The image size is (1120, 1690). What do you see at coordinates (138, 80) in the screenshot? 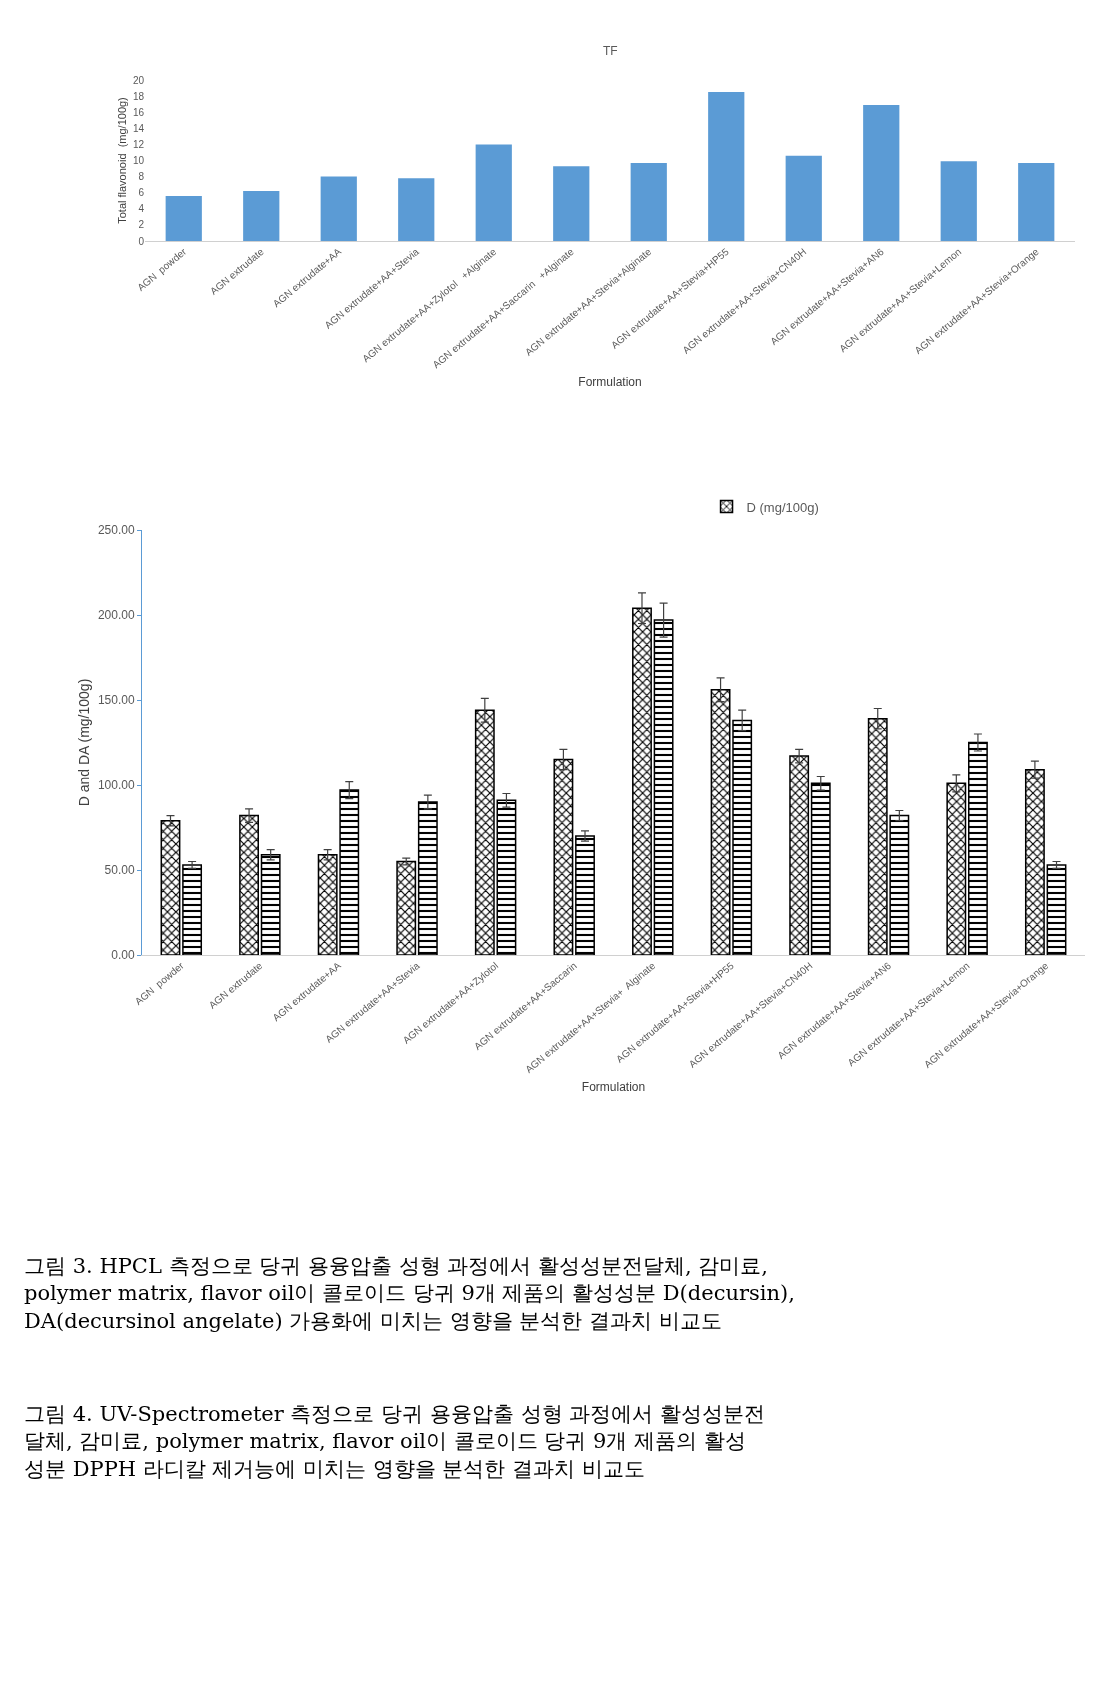
I see `y-tick-label: 20` at bounding box center [138, 80].